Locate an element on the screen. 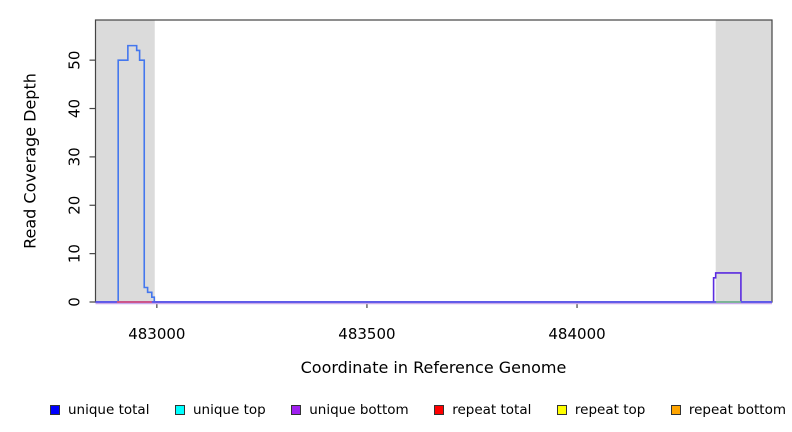  legend-label: unique total is located at coordinates (109, 410).